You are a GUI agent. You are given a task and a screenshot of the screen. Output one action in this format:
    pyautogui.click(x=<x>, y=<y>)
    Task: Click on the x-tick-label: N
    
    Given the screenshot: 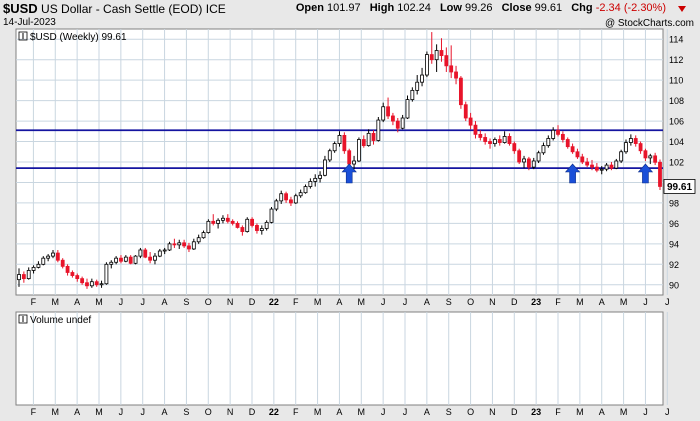 What is the action you would take?
    pyautogui.click(x=492, y=302)
    